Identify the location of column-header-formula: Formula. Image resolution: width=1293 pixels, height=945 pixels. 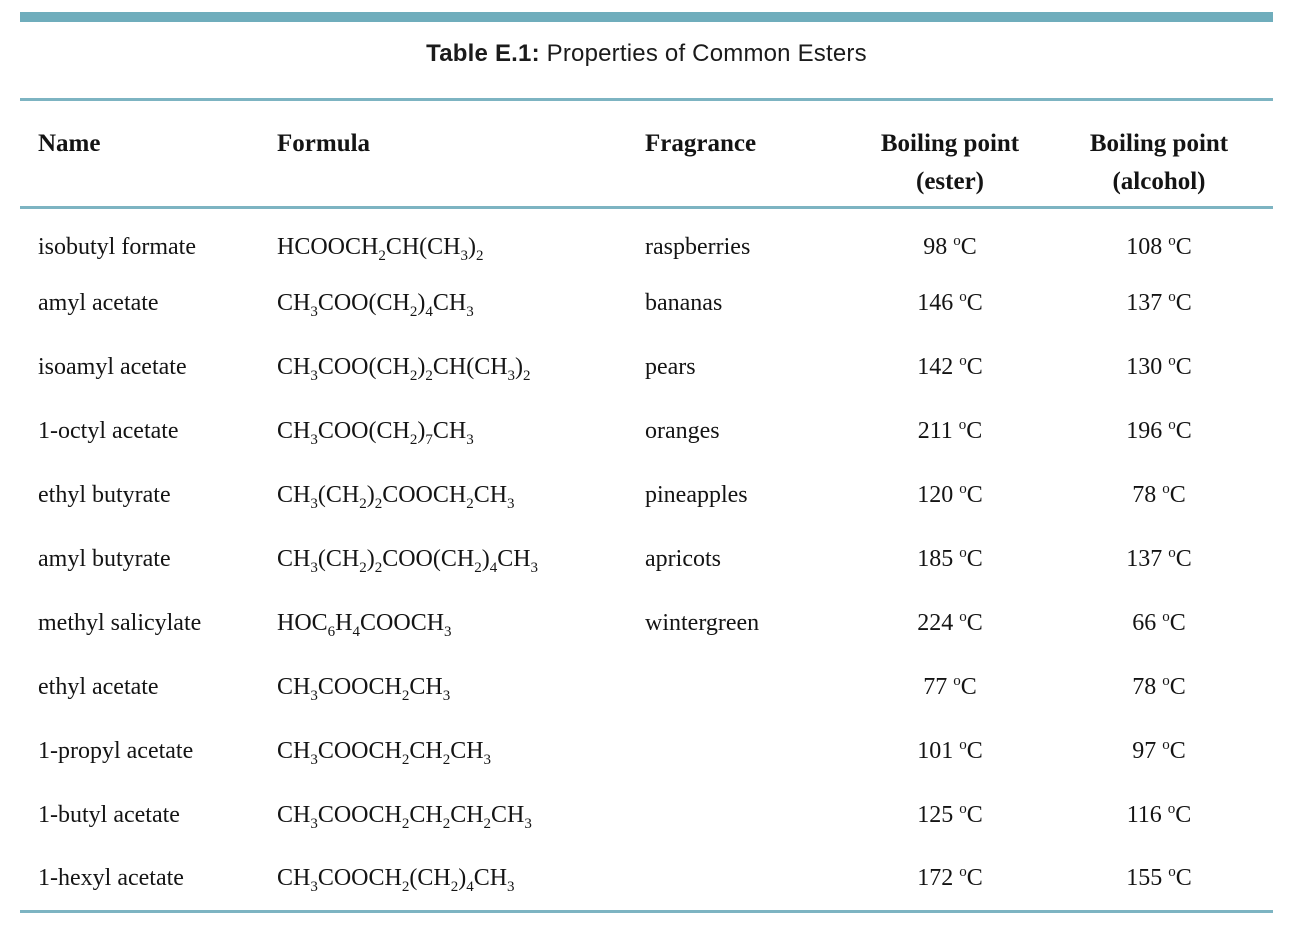
(461, 154).